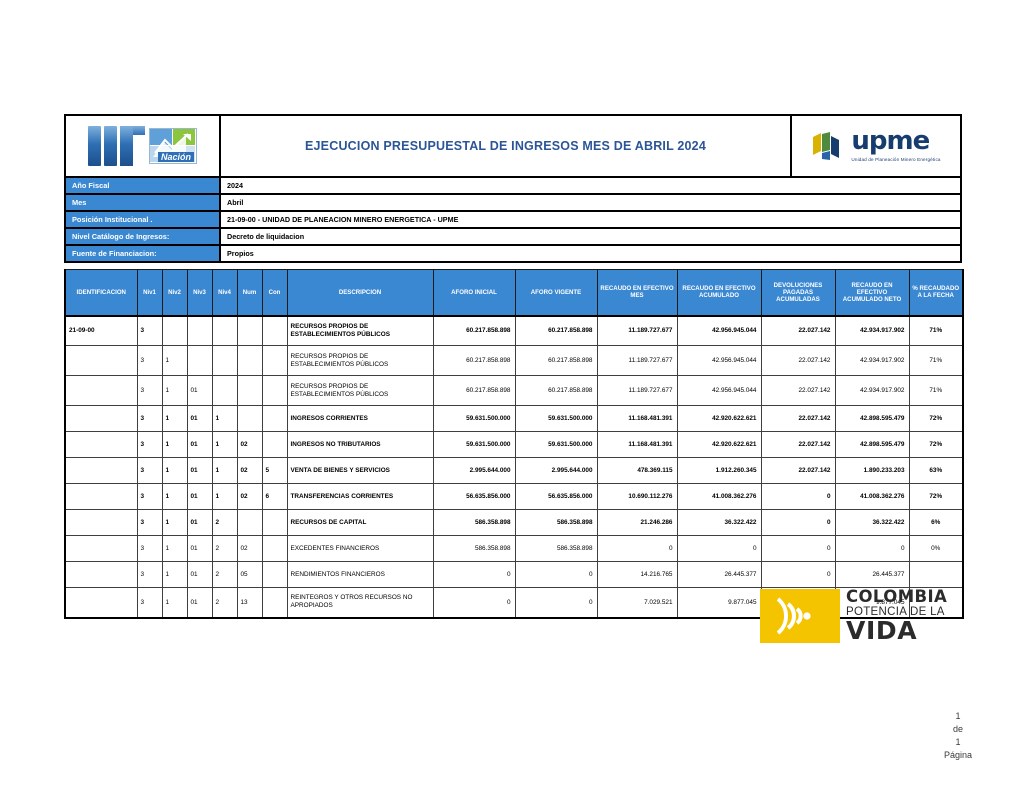 Image resolution: width=1024 pixels, height=791 pixels. Describe the element at coordinates (513, 186) in the screenshot. I see `meta-row-ano-fiscal: Año Fiscal 2024` at that location.